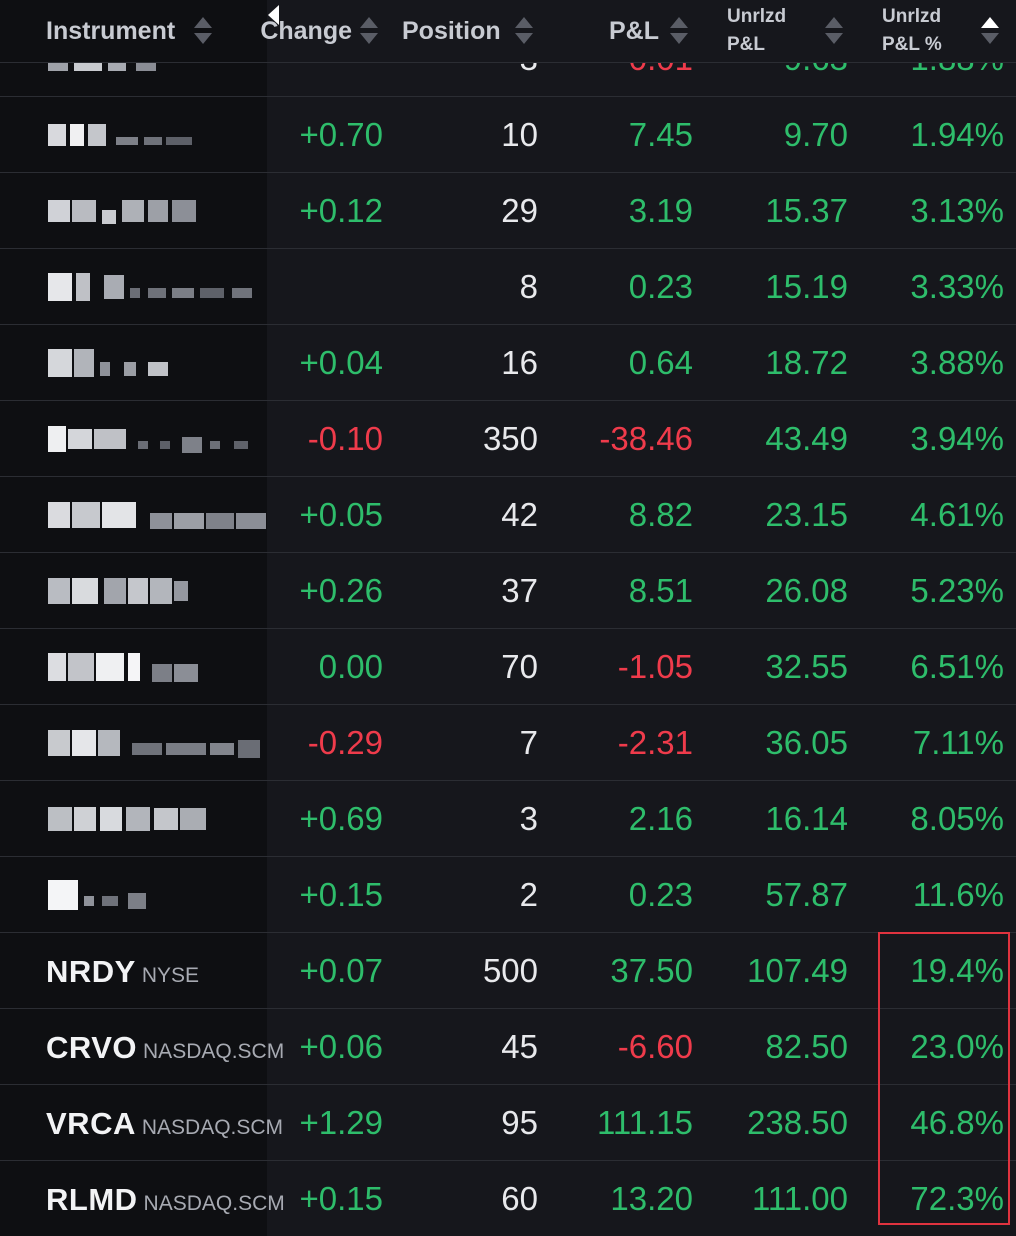 This screenshot has height=1236, width=1016. Describe the element at coordinates (912, 31) in the screenshot. I see `header-unrlzd-pnl-pct: Unrlzd P&L %` at that location.